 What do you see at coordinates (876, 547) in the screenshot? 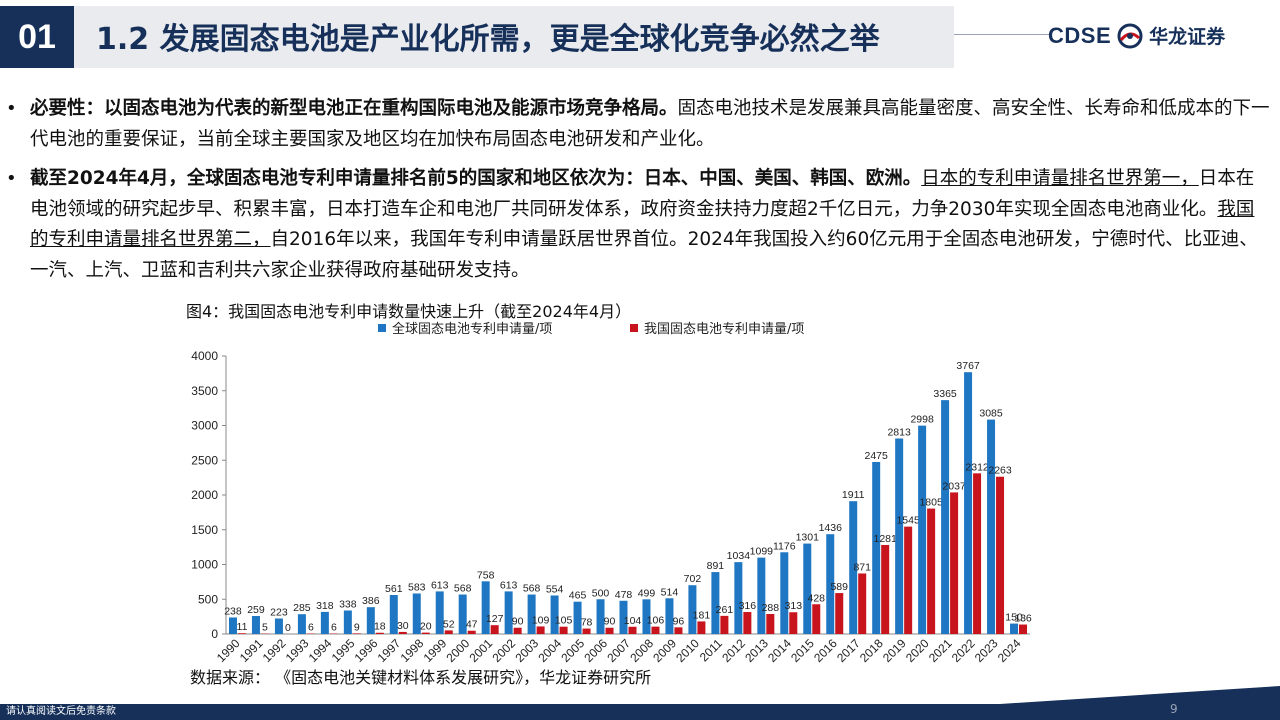
I see `bar-global-2018` at bounding box center [876, 547].